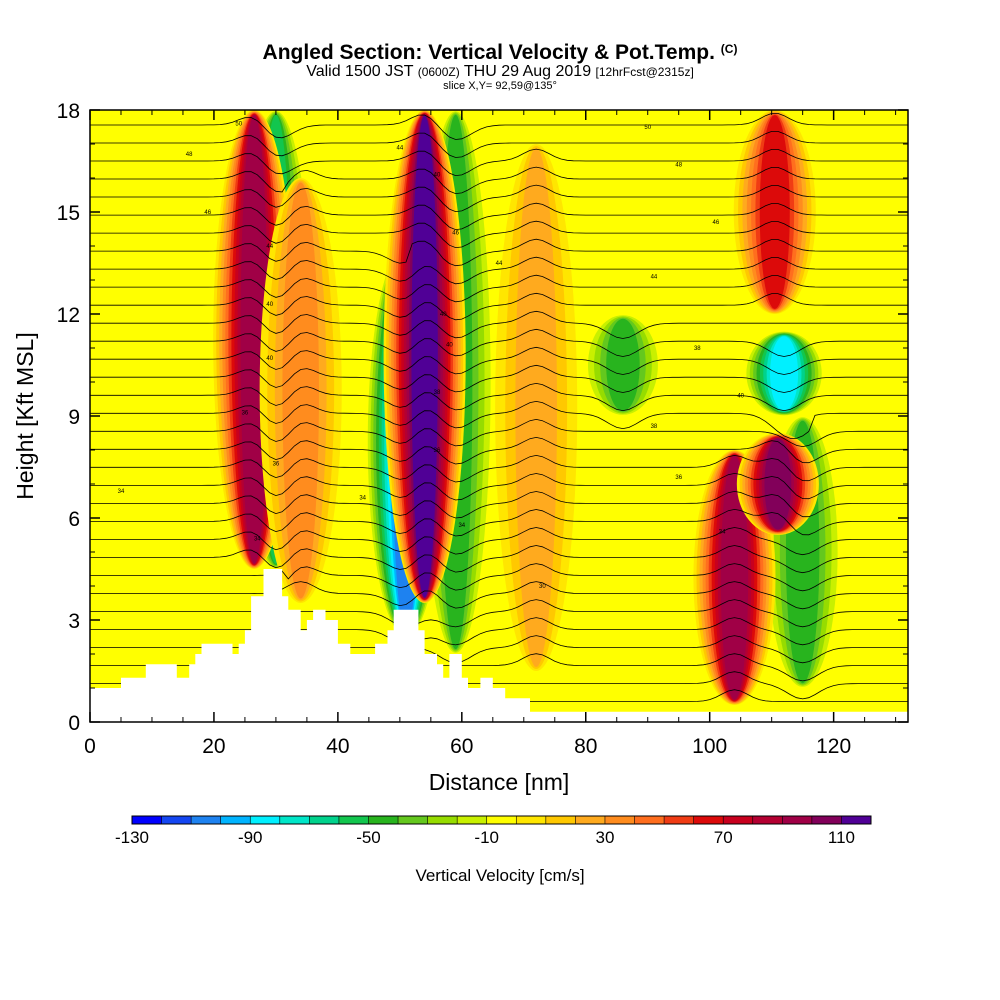 The height and width of the screenshot is (1000, 1000). I want to click on colorbar-frame, so click(501, 820).